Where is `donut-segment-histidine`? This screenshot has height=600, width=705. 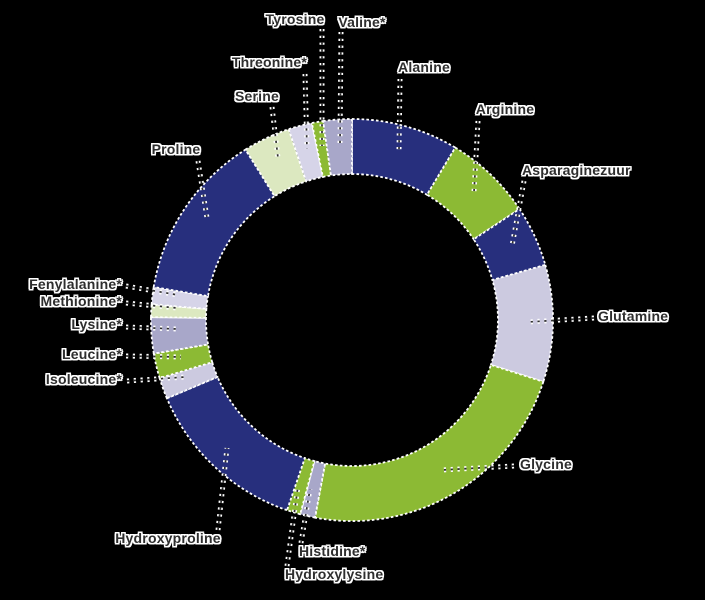
donut-segment-histidine is located at coordinates (313, 489).